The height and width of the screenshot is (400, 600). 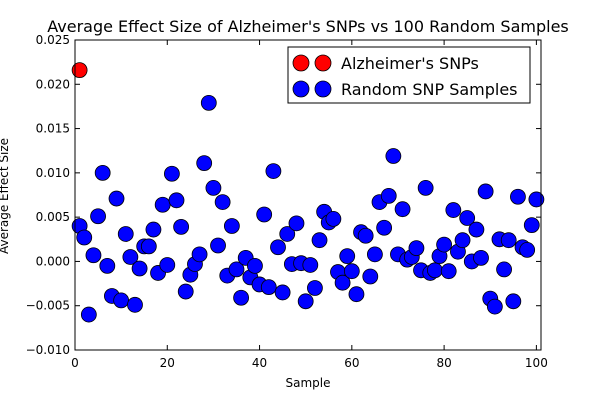 I want to click on y-tick-label: 0.025, so click(x=53, y=40).